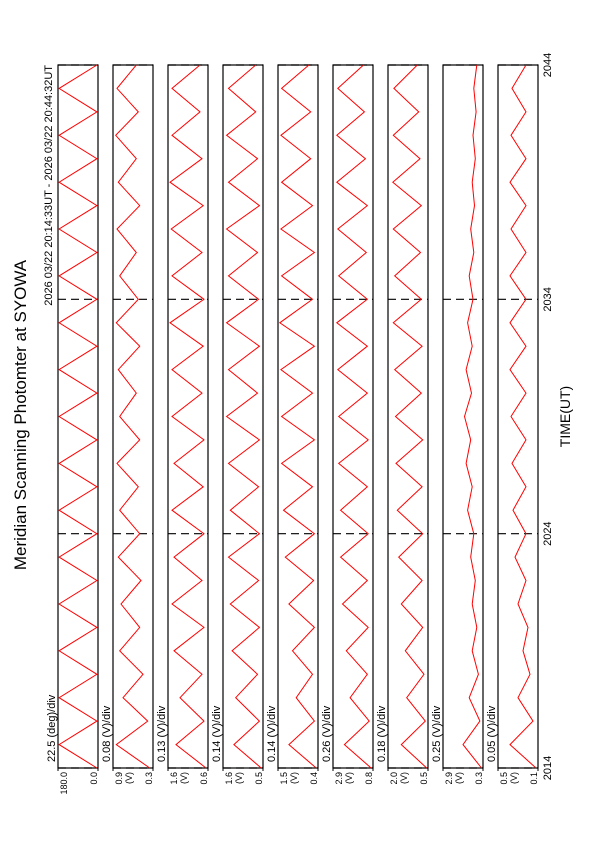  Describe the element at coordinates (437, 733) in the screenshot. I see `scale-label: 0.25 (V)/div` at that location.